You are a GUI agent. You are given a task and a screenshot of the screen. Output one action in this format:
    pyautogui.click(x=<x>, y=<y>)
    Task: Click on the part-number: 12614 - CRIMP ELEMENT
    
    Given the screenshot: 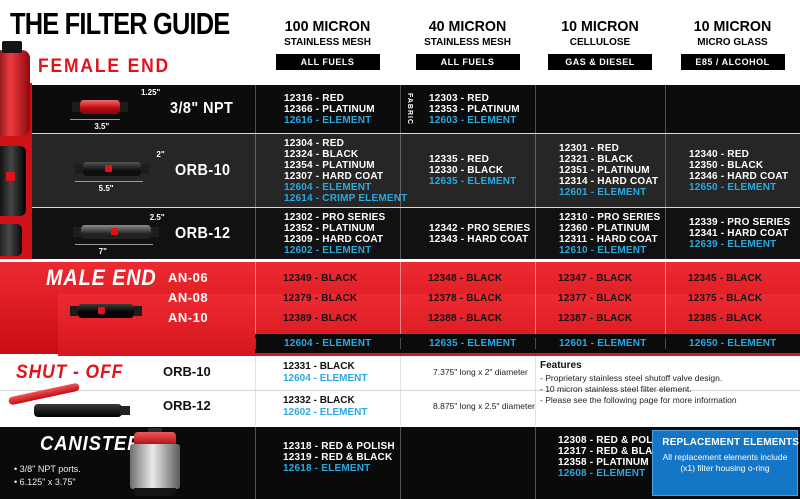 What is the action you would take?
    pyautogui.click(x=346, y=198)
    